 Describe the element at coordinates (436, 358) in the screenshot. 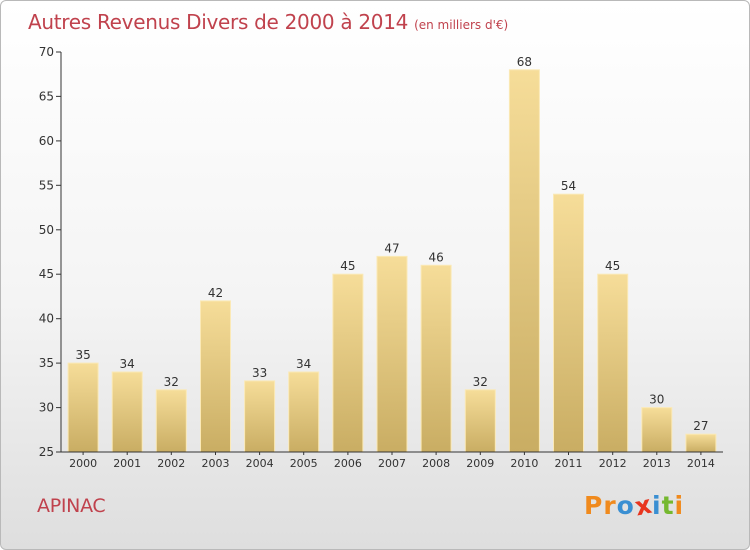

I see `bar-2008` at that location.